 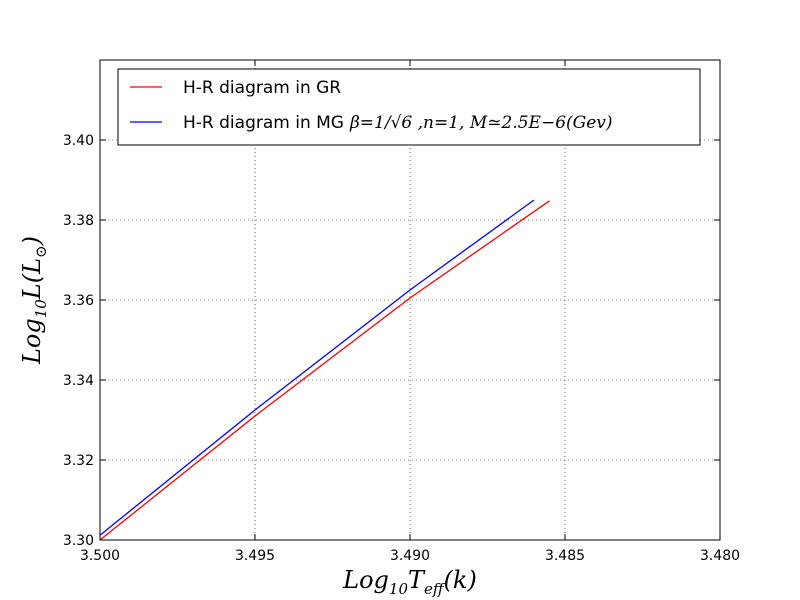 What do you see at coordinates (32, 341) in the screenshot?
I see `y-axis-label-base: Log` at bounding box center [32, 341].